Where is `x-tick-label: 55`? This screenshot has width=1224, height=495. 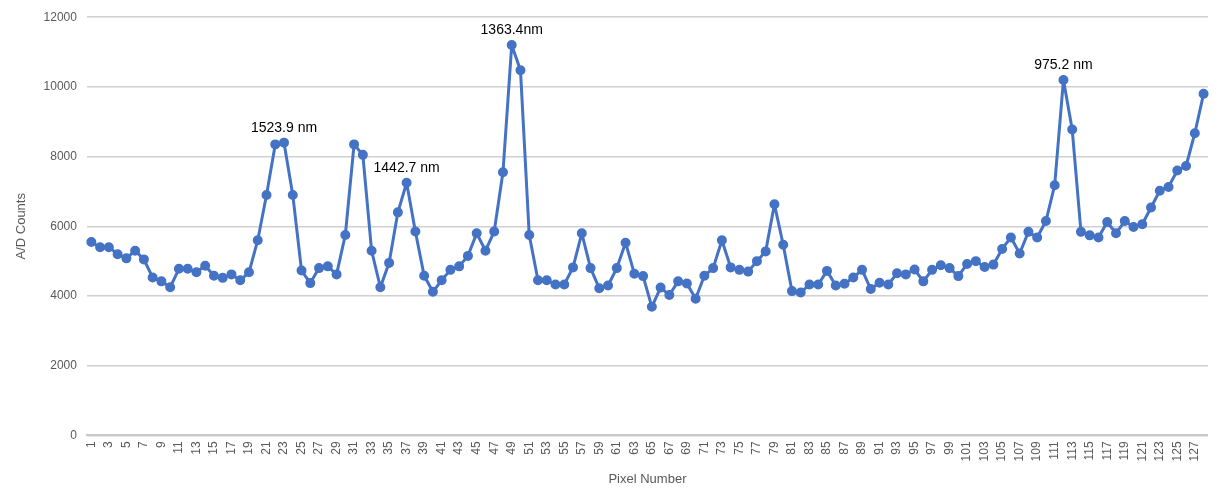 x-tick-label: 55 is located at coordinates (563, 448).